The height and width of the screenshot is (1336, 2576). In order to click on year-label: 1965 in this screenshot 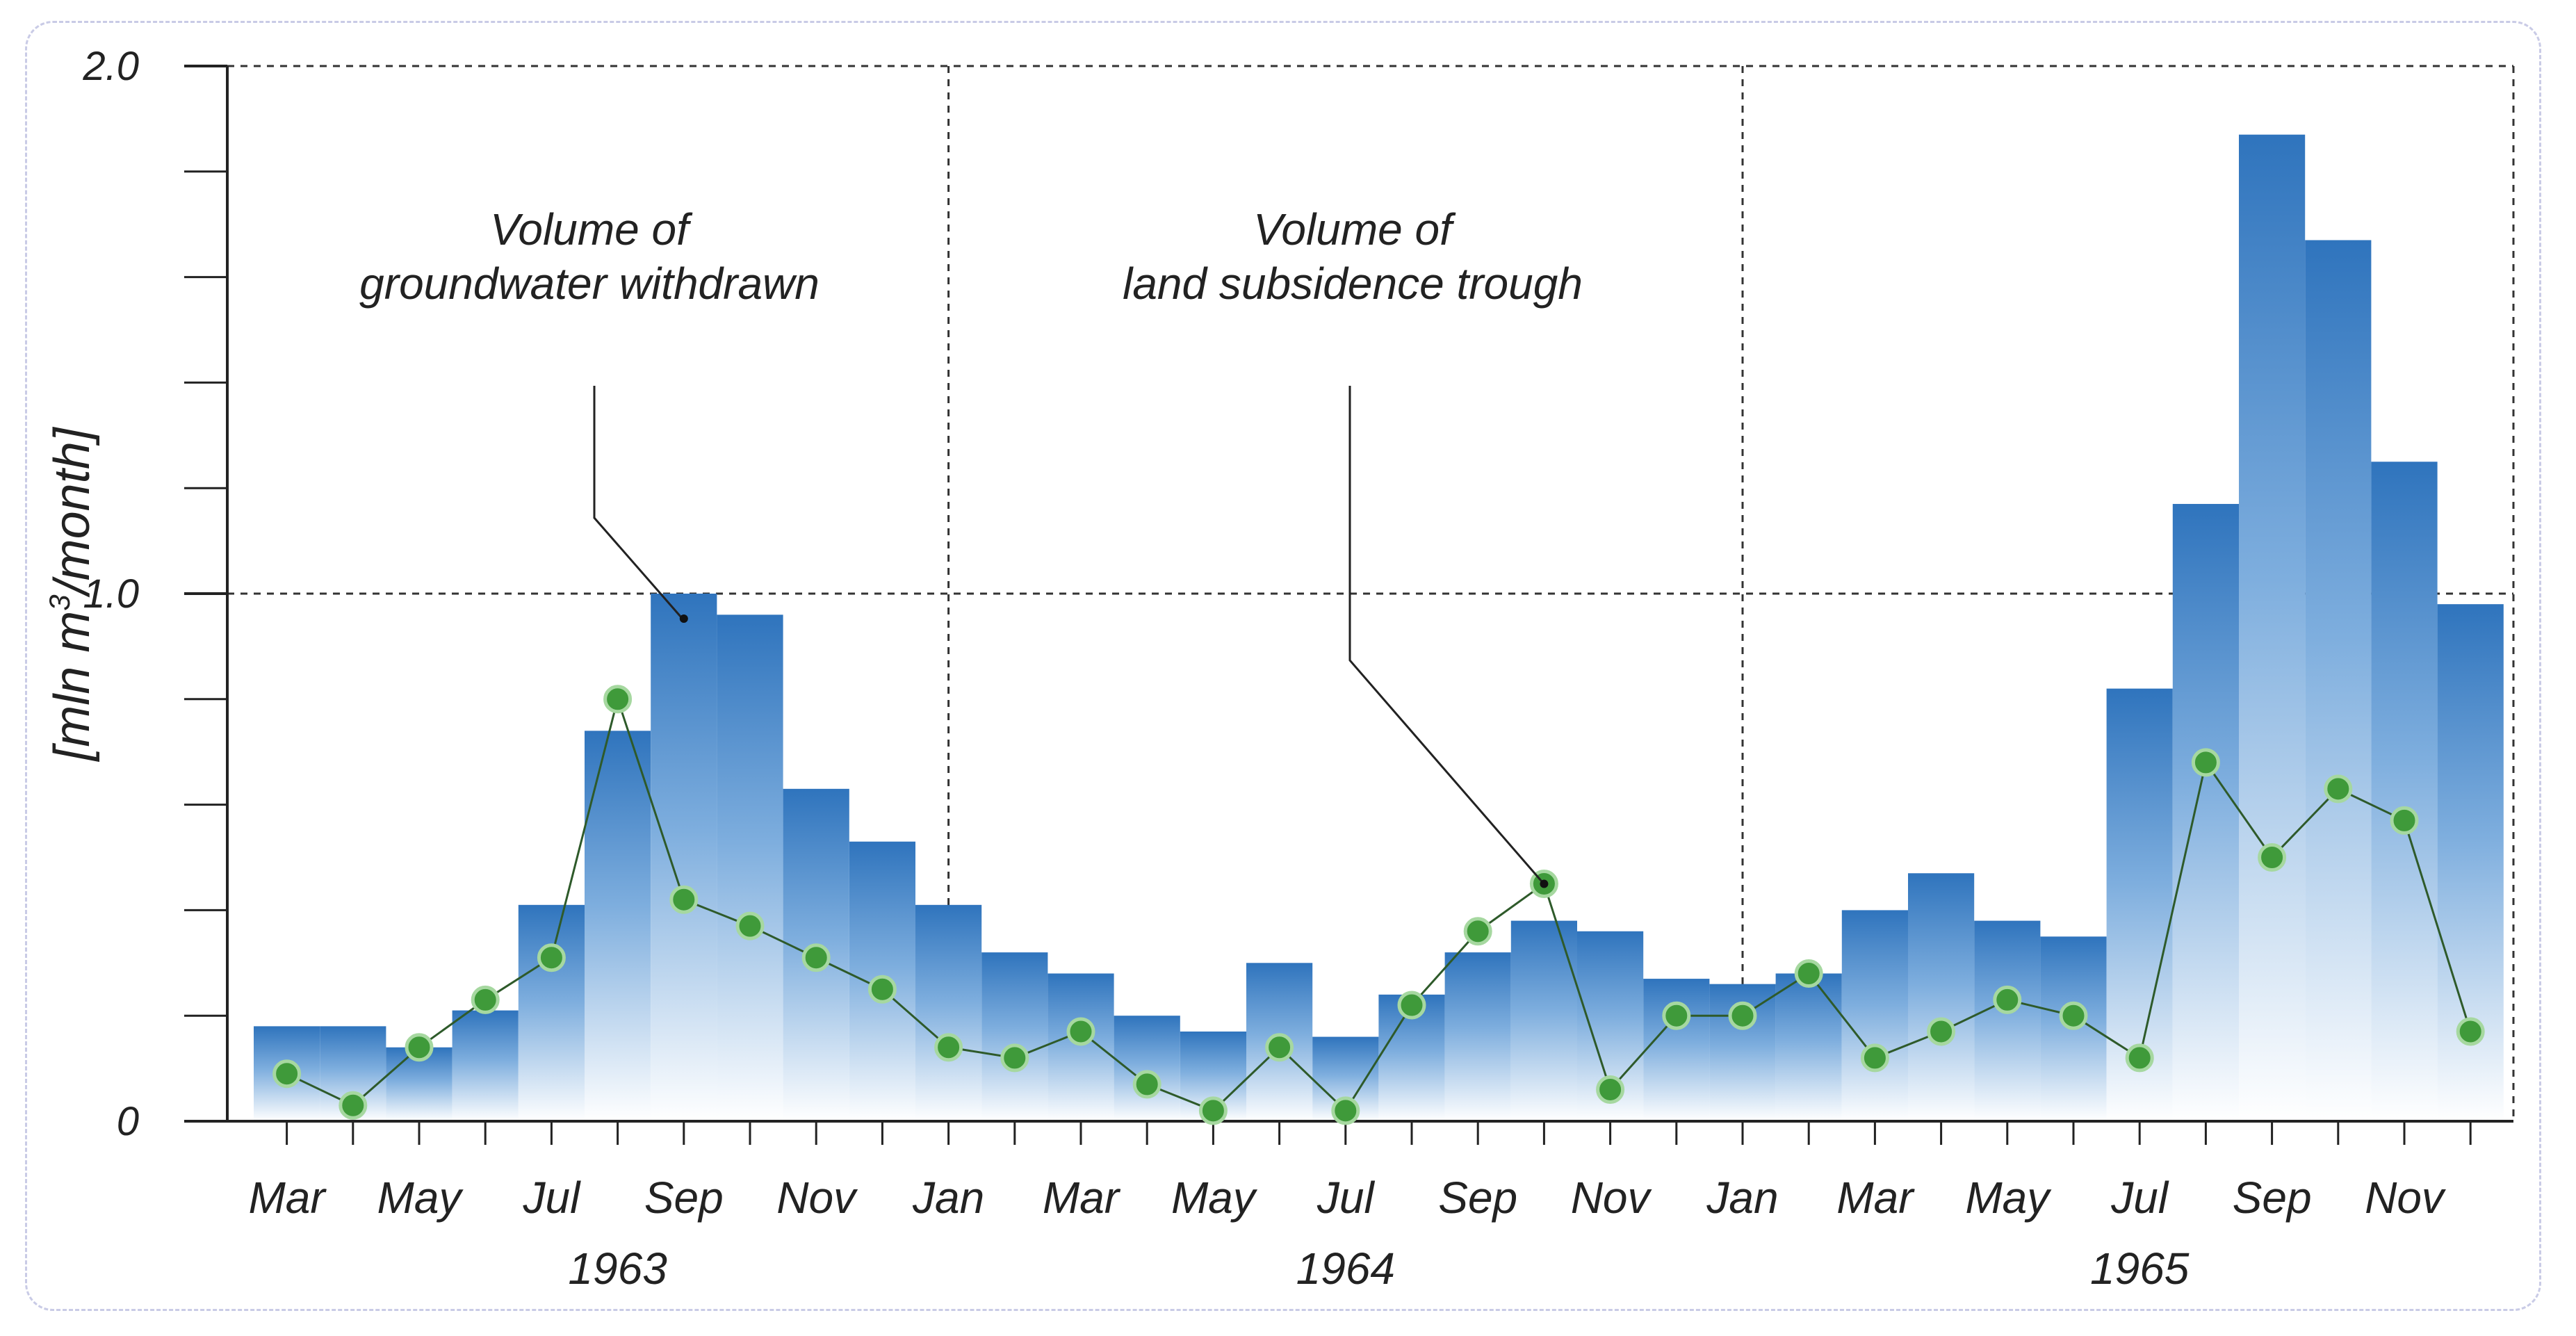, I will do `click(2140, 1269)`.